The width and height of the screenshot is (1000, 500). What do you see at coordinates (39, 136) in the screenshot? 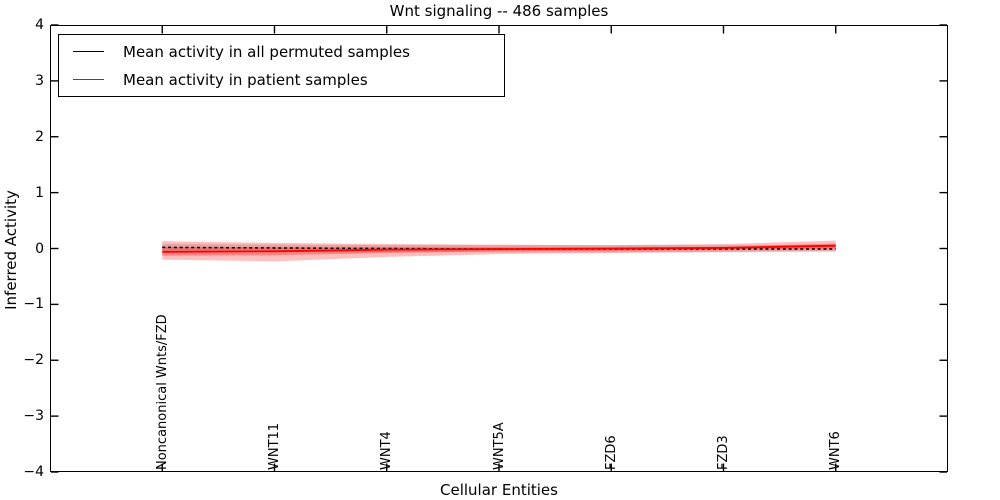
I see `y-tick-label: 2` at bounding box center [39, 136].